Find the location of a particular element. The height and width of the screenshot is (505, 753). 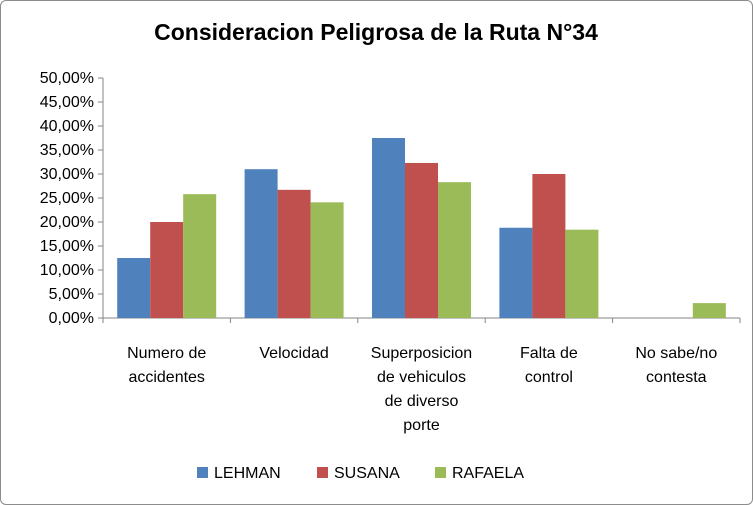

chart-legend: LEHMAN SUSANA RAFAELA is located at coordinates (360, 473).